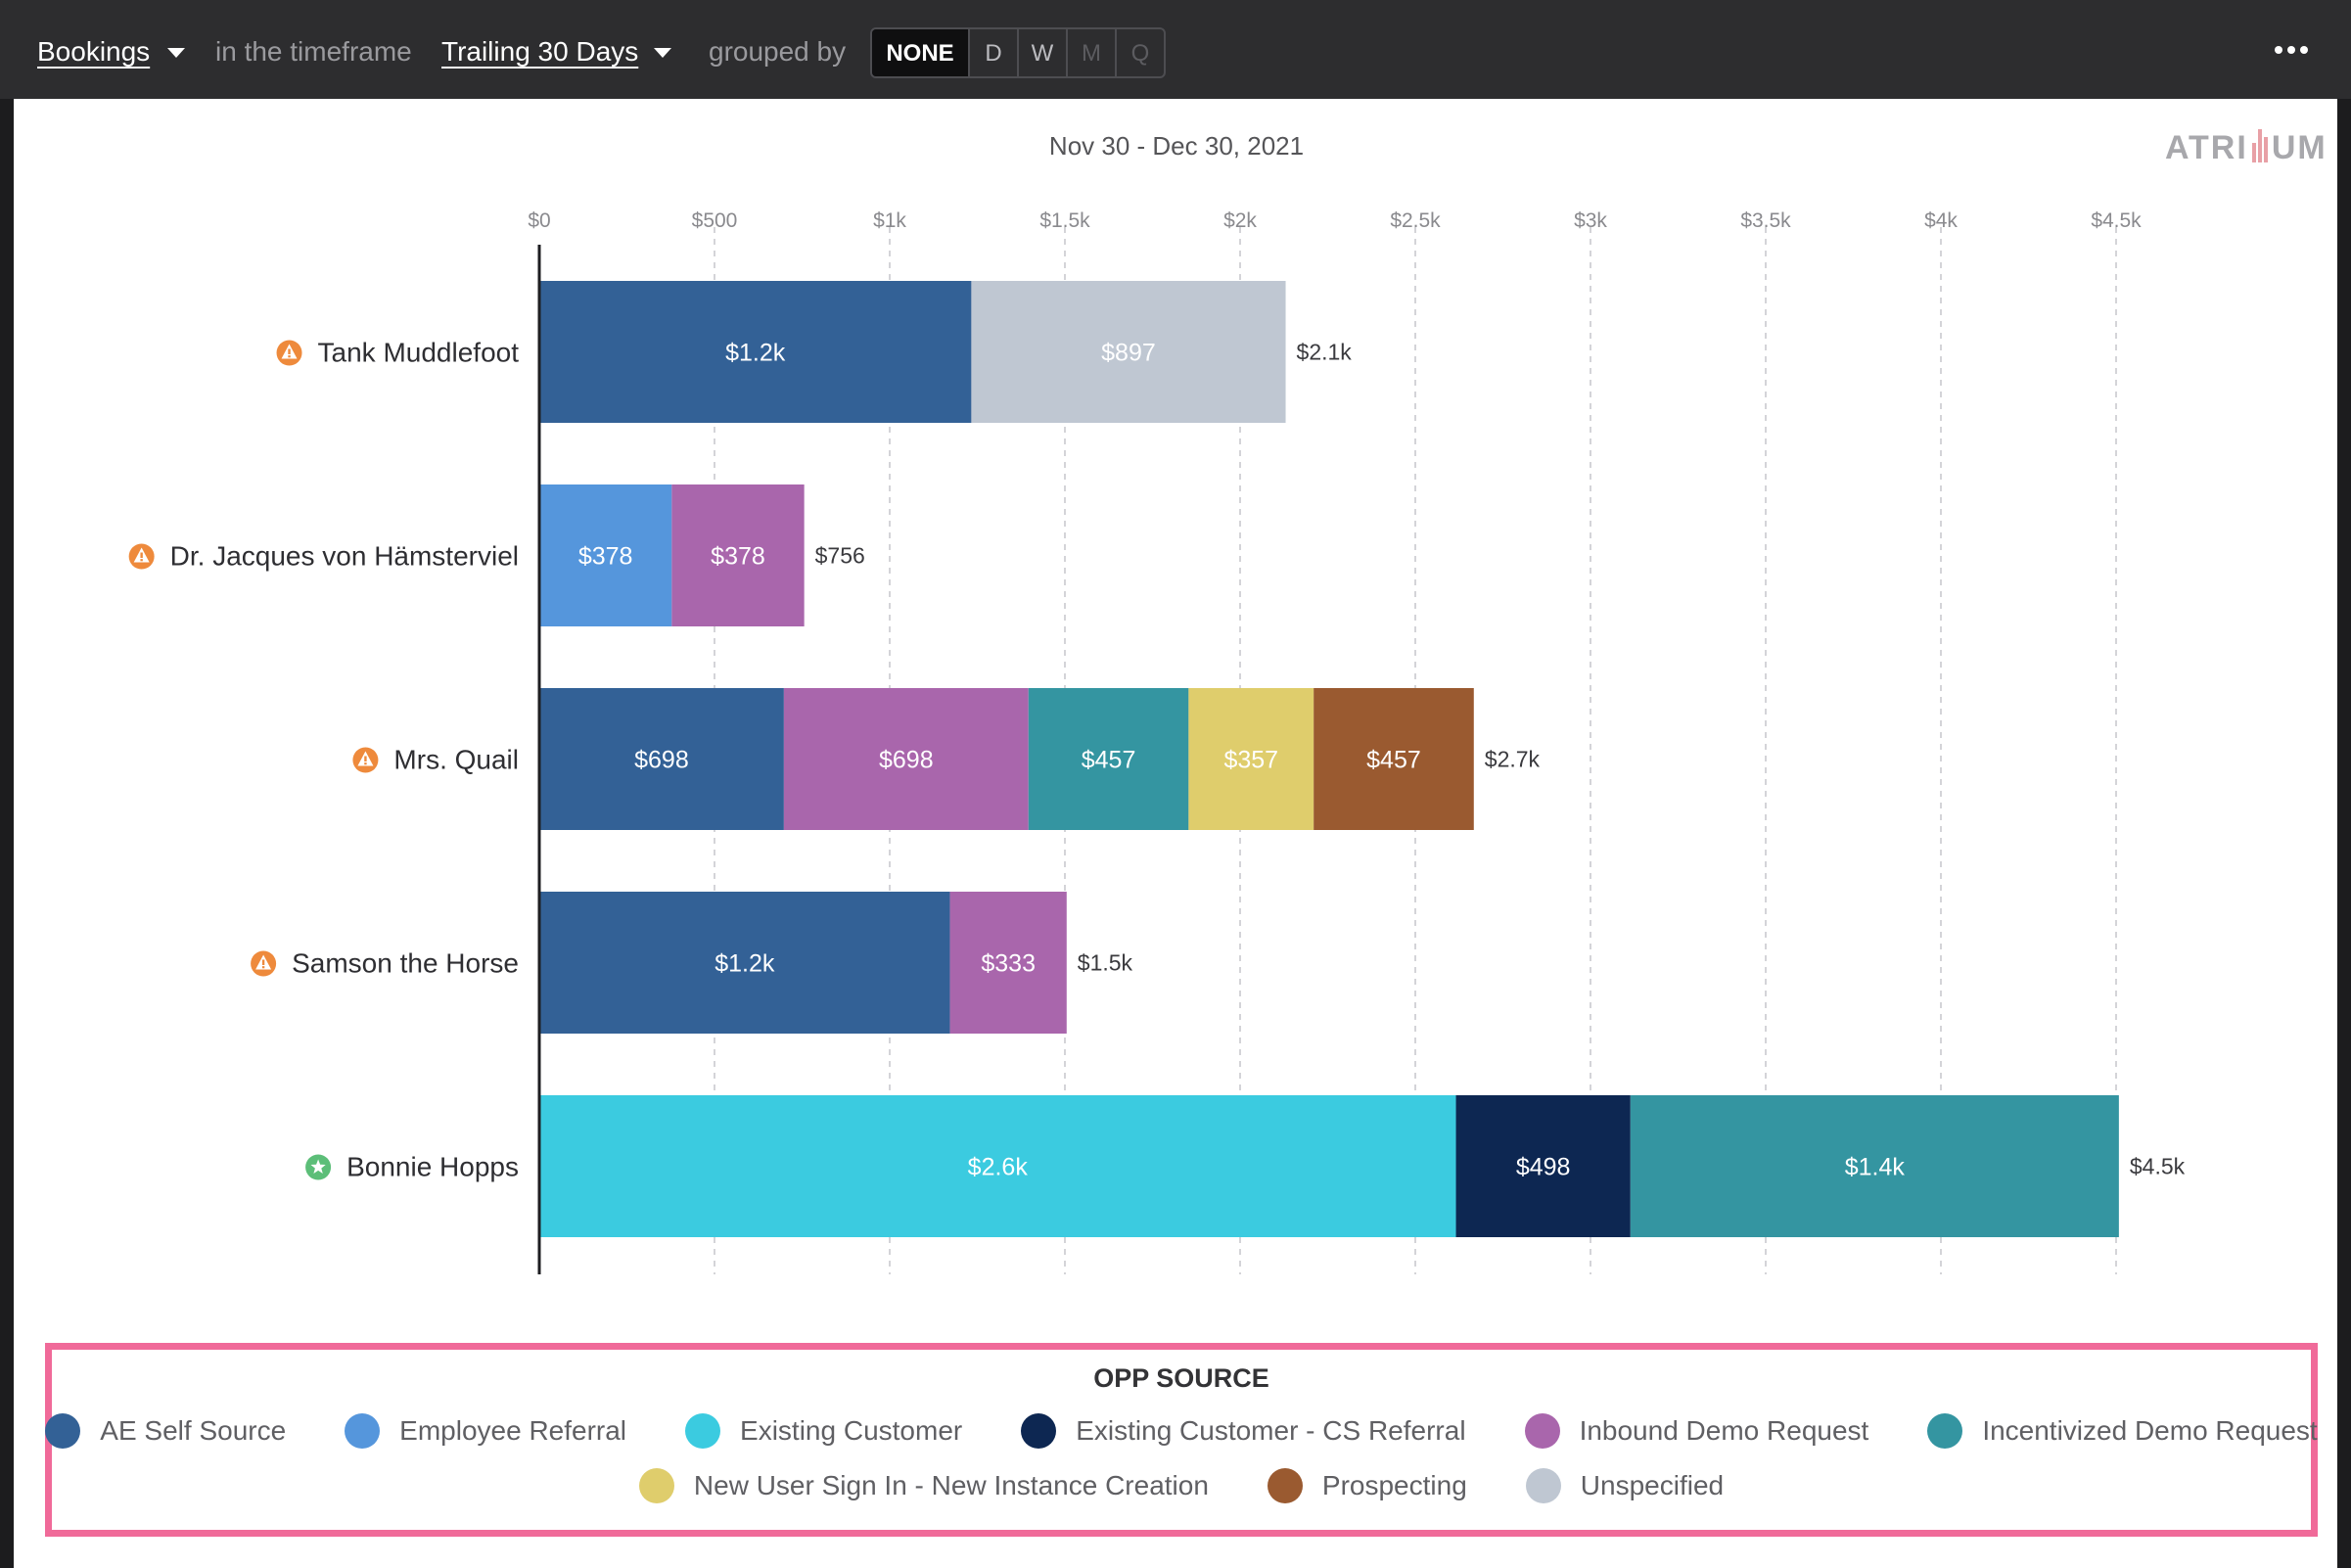 This screenshot has height=1568, width=2351. What do you see at coordinates (539, 220) in the screenshot?
I see `x-tick-label: $0` at bounding box center [539, 220].